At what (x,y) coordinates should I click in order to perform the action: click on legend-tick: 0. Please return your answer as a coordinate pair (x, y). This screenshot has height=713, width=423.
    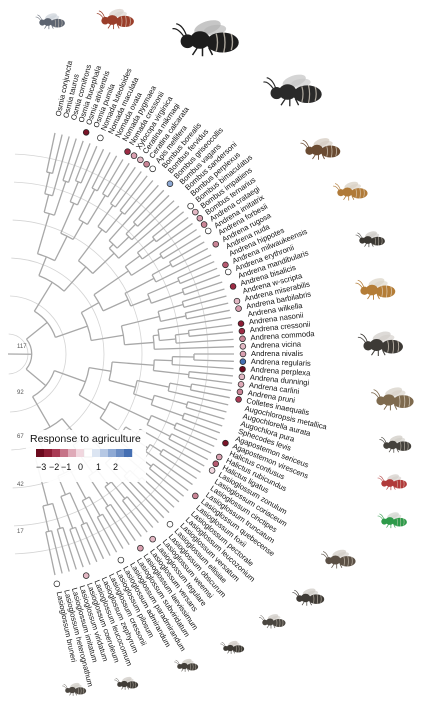
    Looking at the image, I should click on (80, 467).